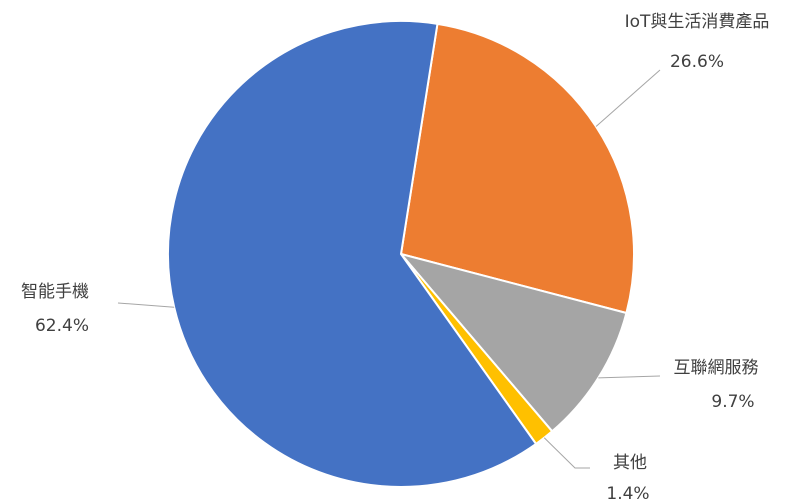 This screenshot has width=811, height=504. I want to click on category-label: 互聯網服務, so click(716, 368).